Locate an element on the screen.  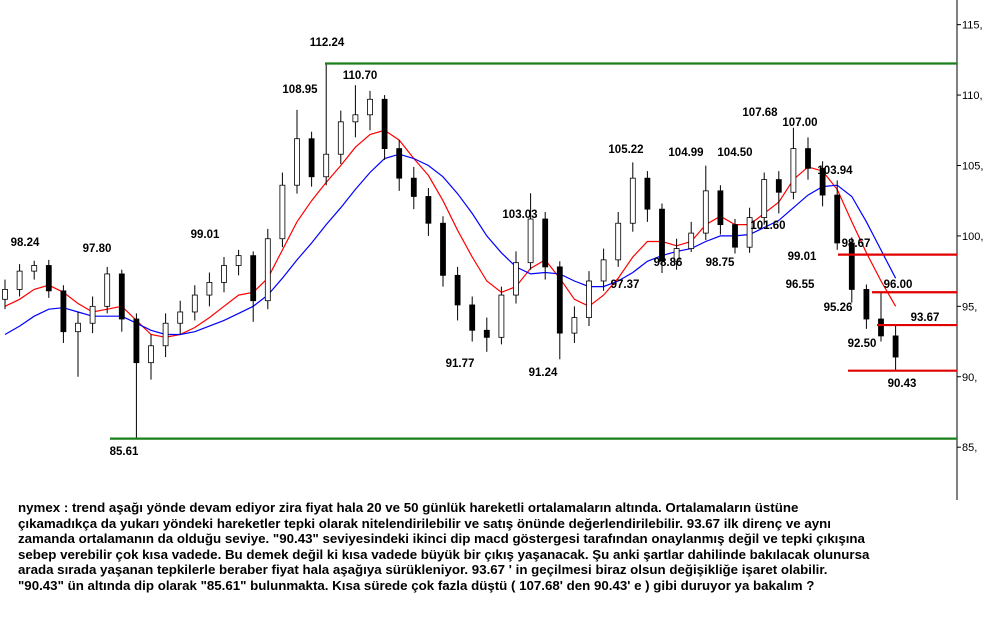
price-annotation: 110.70 is located at coordinates (360, 76).